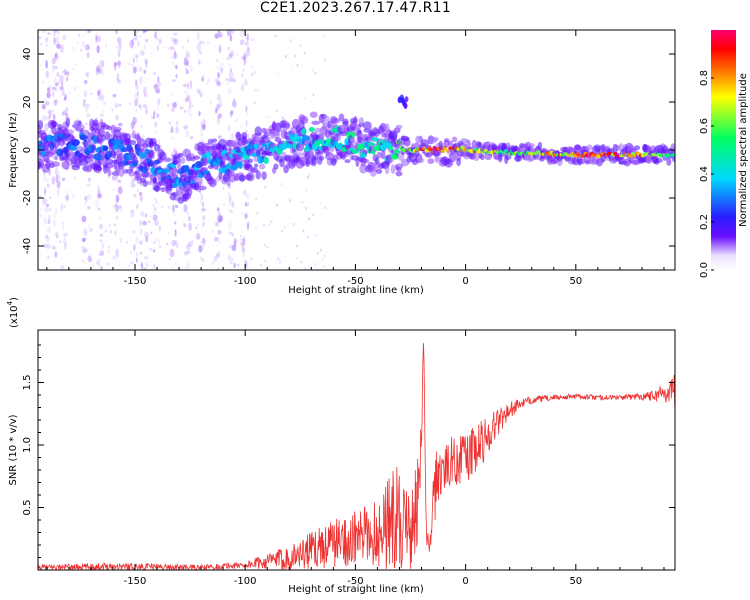 This screenshot has width=750, height=600. I want to click on snr-x-label: Height of straight line (km), so click(356, 589).